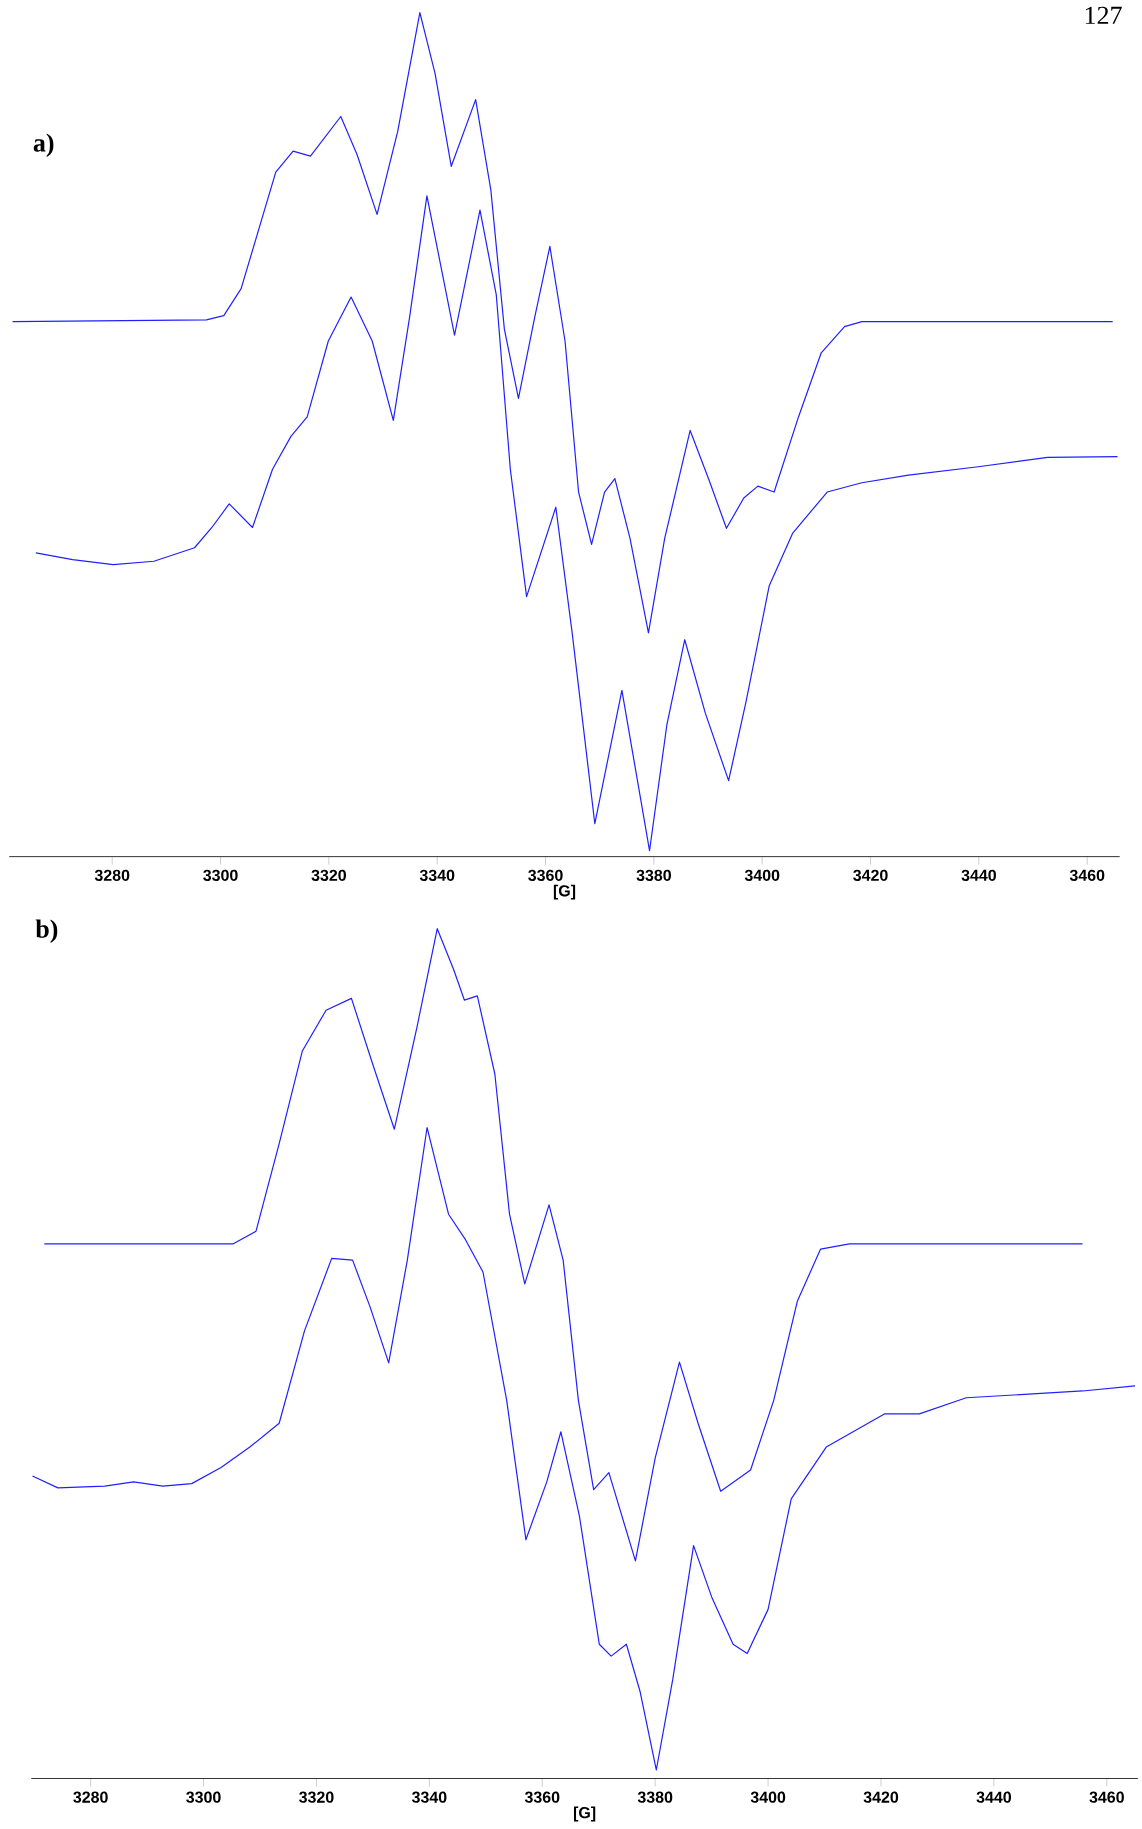  Describe the element at coordinates (43, 145) in the screenshot. I see `text: a)` at that location.